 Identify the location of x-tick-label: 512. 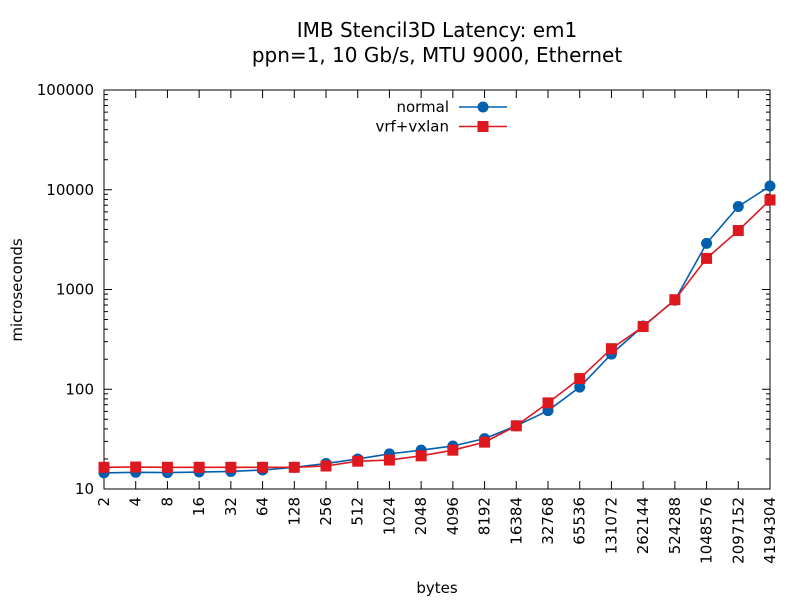
(358, 511).